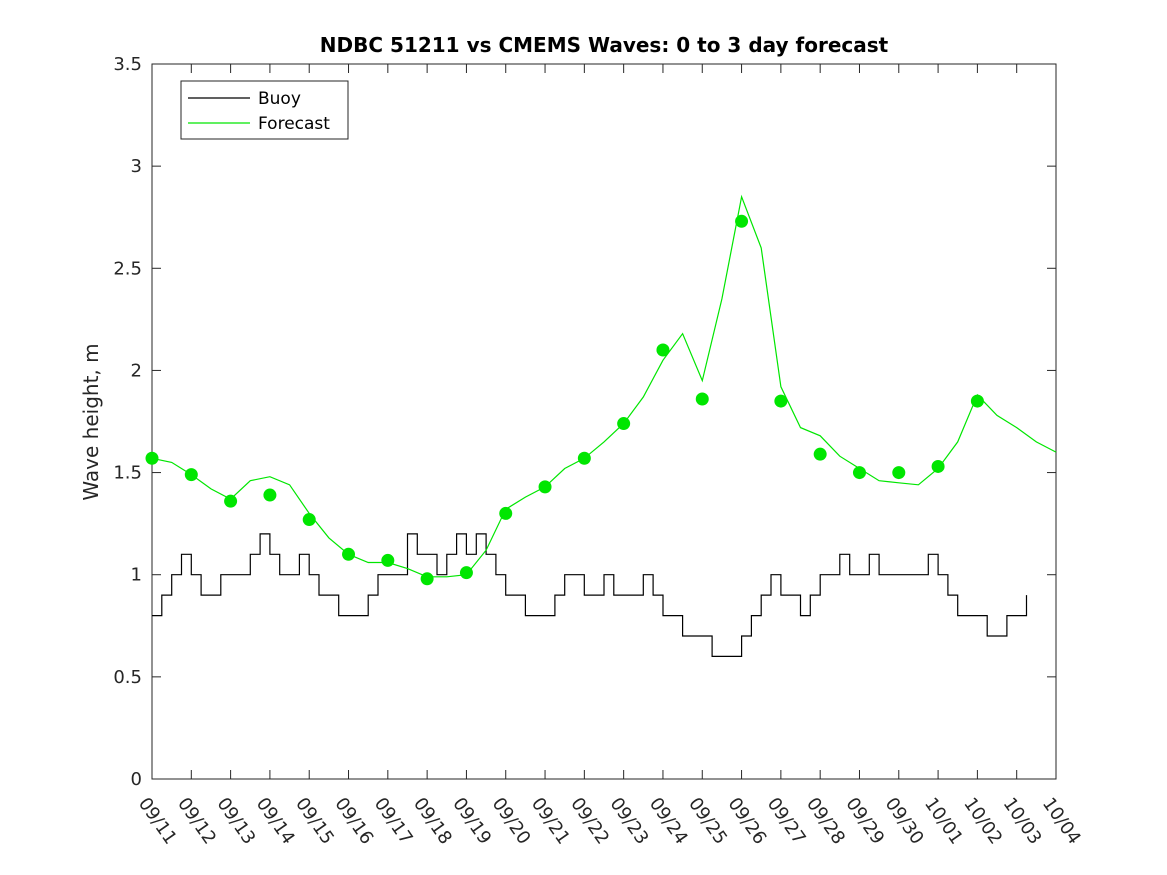 This screenshot has height=875, width=1167. Describe the element at coordinates (136, 575) in the screenshot. I see `y-tick-label: 1` at that location.